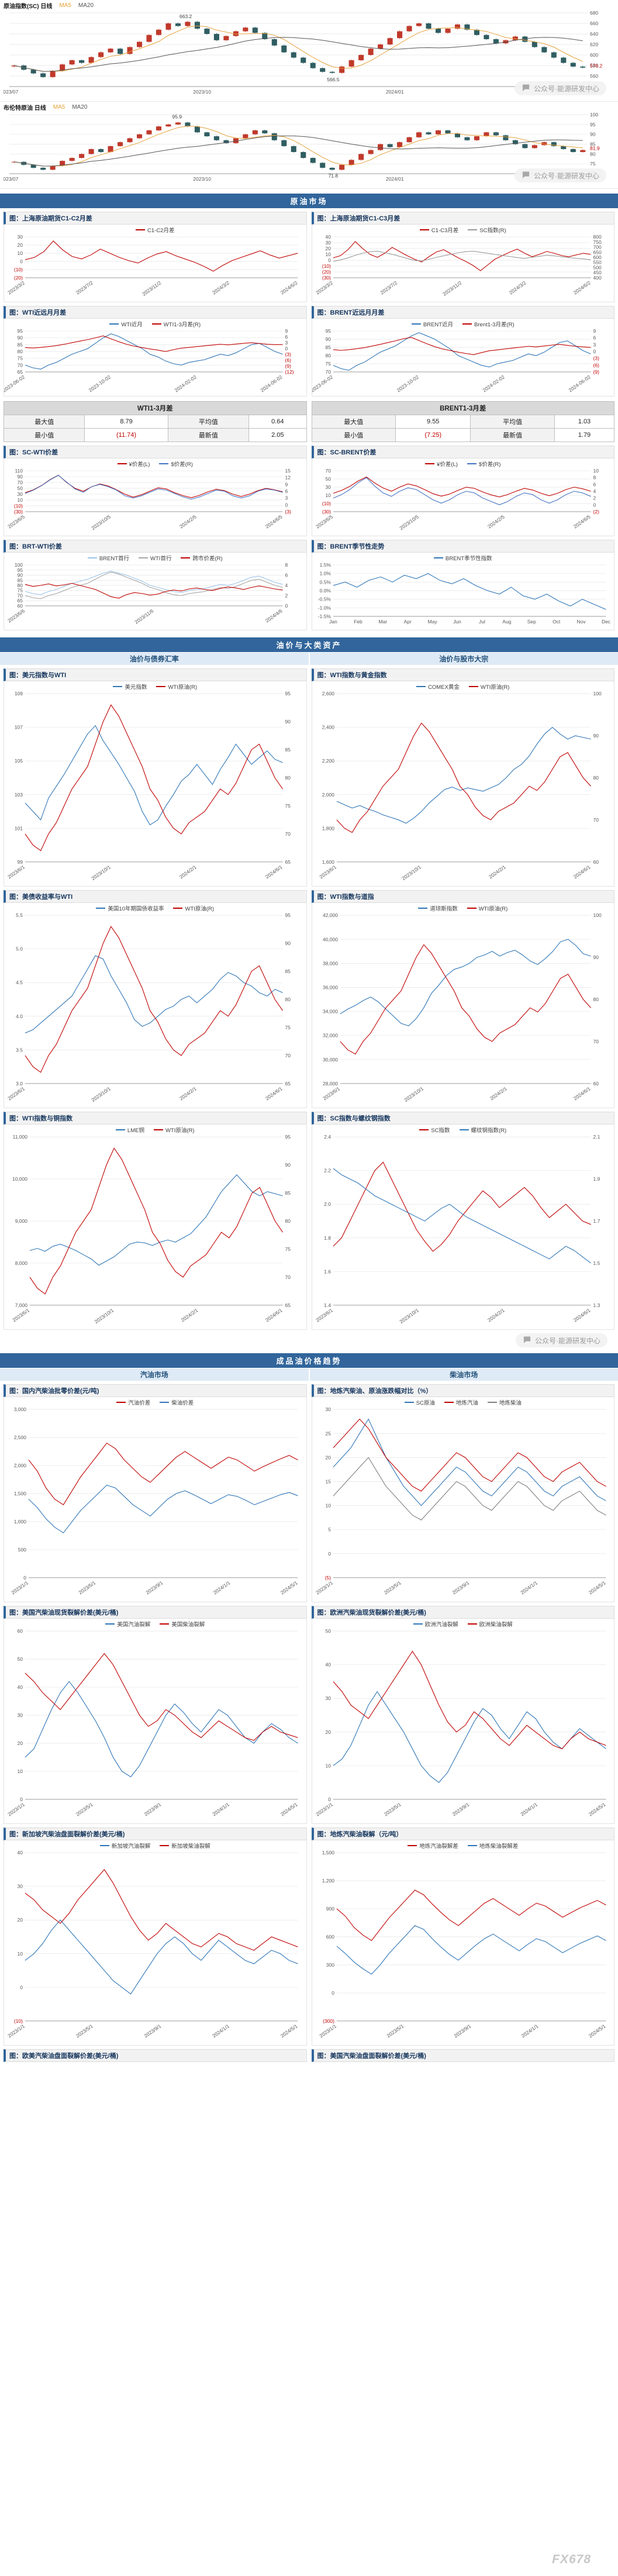 The height and width of the screenshot is (2576, 618). I want to click on svg-text: 7,000, so click(22, 1305).